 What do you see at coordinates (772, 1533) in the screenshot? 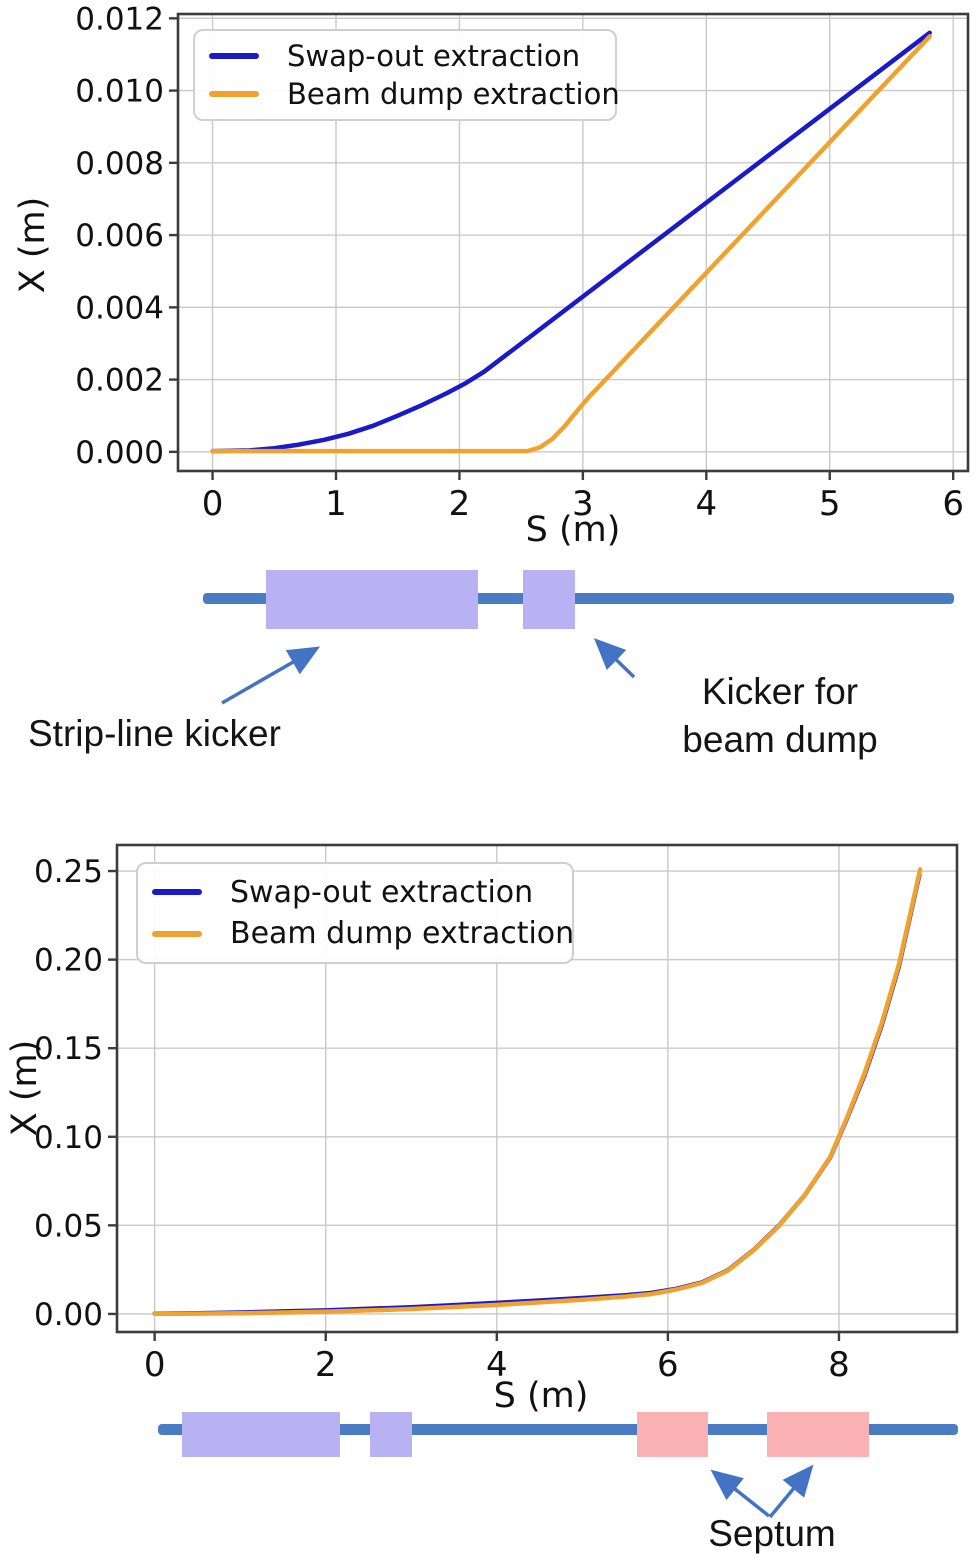
I see `septum-label: Septum` at bounding box center [772, 1533].